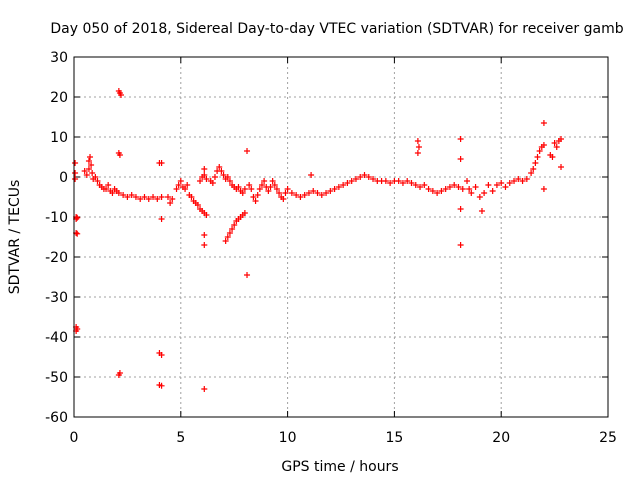 The image size is (640, 480). I want to click on y-axis-label: SDTVAR / TECUs, so click(15, 237).